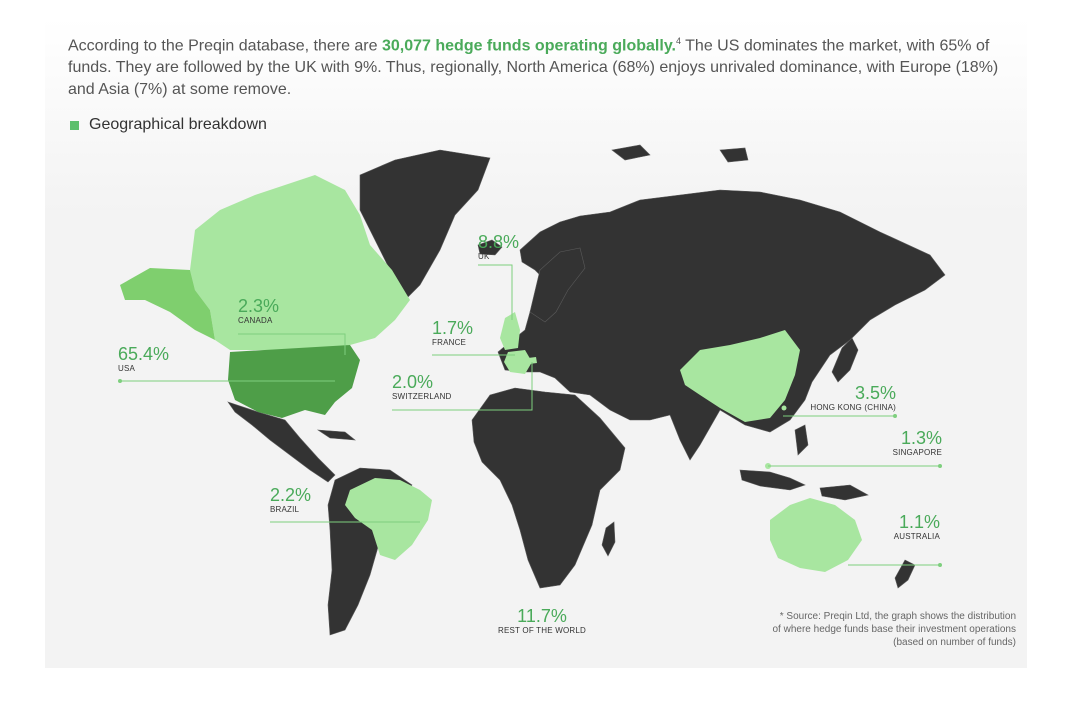  Describe the element at coordinates (532, 360) in the screenshot. I see `switzerland-shape` at that location.